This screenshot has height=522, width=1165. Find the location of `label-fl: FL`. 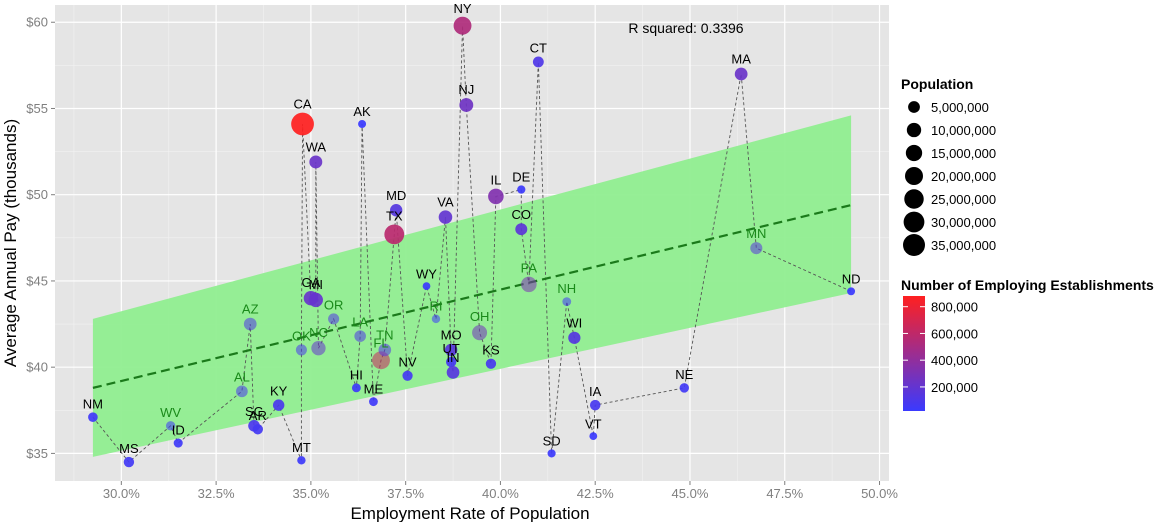

label-fl: FL is located at coordinates (380, 342).